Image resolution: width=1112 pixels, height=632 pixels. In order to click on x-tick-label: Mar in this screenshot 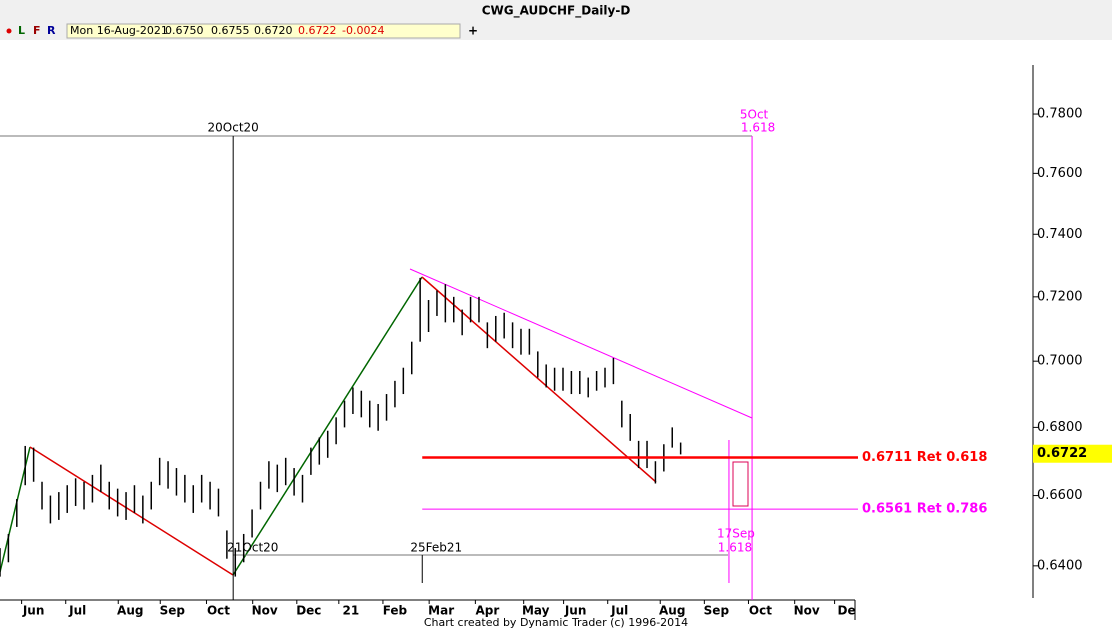, I will do `click(441, 611)`.